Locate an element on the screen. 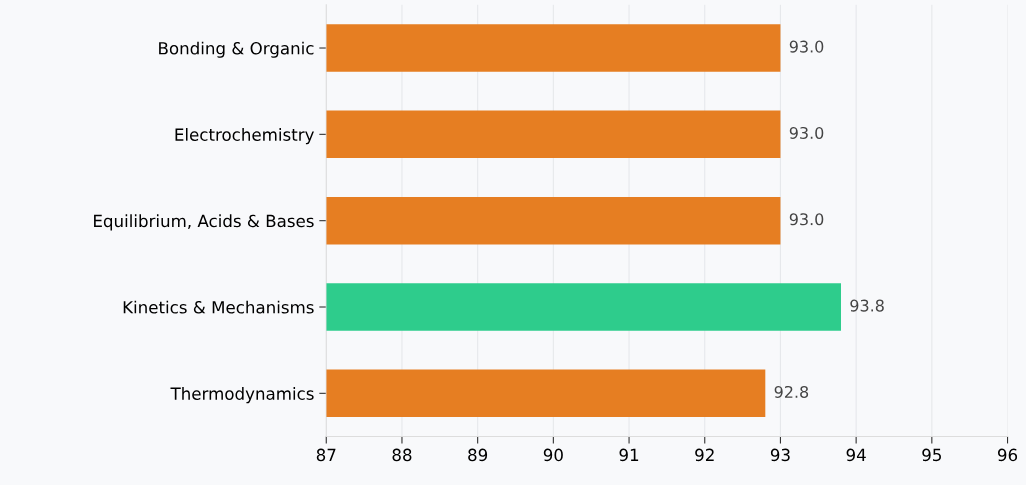 This screenshot has height=485, width=1026. y-tick-label: Kinetics & Mechanisms is located at coordinates (218, 307).